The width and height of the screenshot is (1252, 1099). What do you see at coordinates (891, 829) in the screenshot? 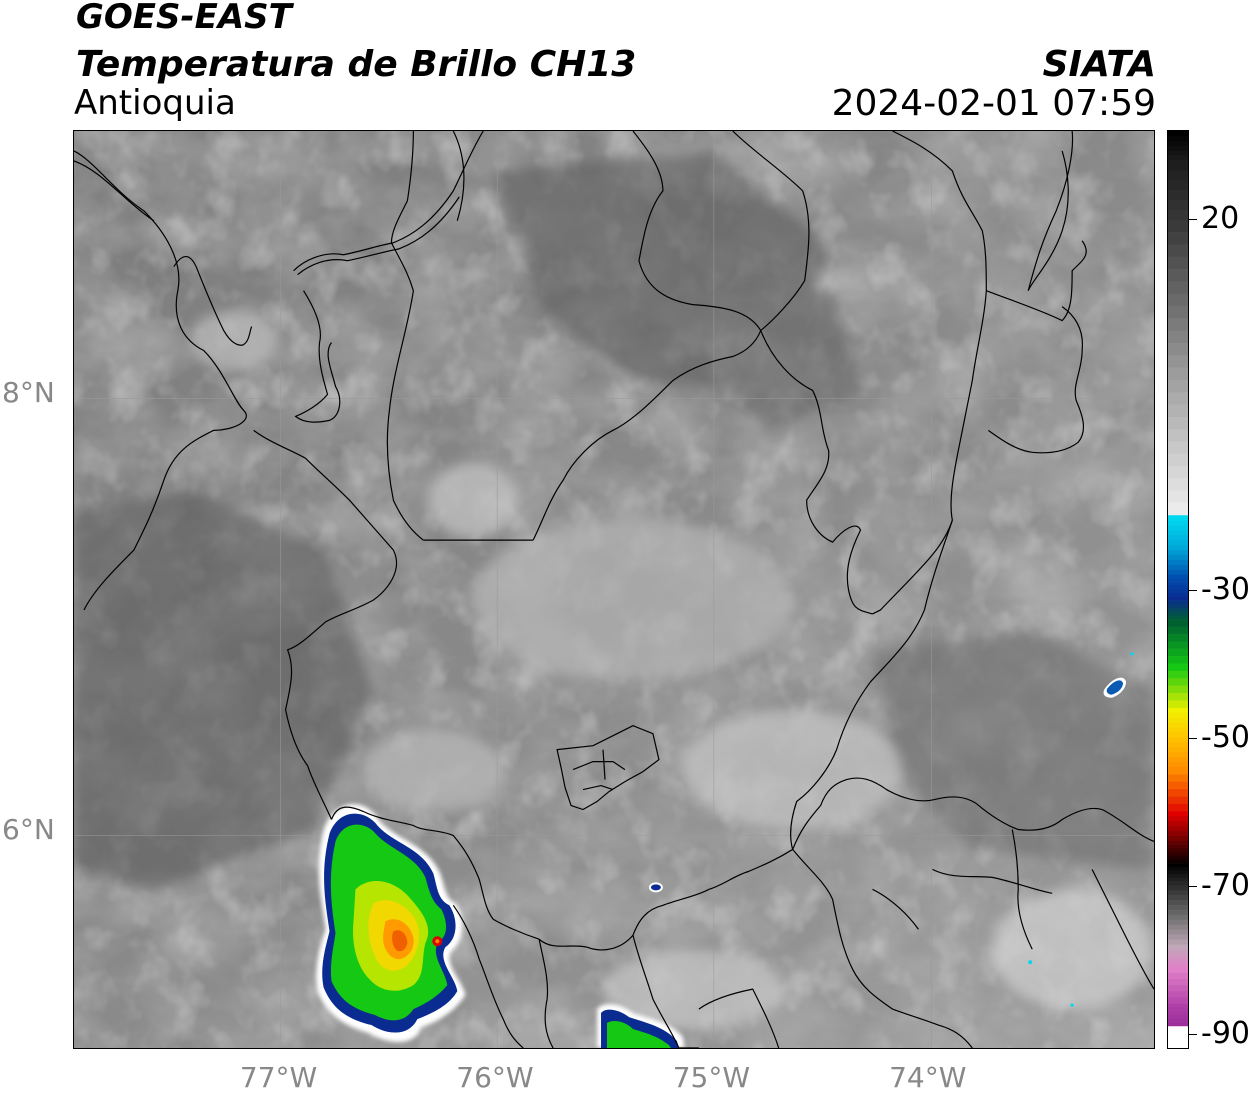
I see `small-cells` at bounding box center [891, 829].